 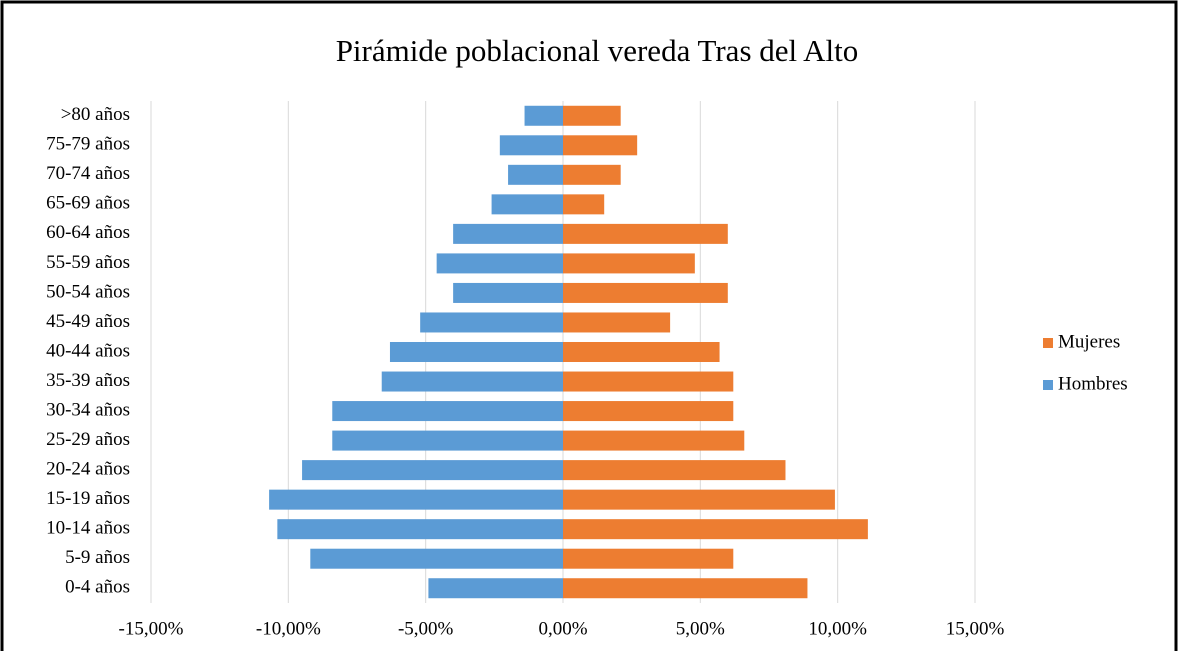 What do you see at coordinates (97, 557) in the screenshot?
I see `y-tick-label: 5-9 años` at bounding box center [97, 557].